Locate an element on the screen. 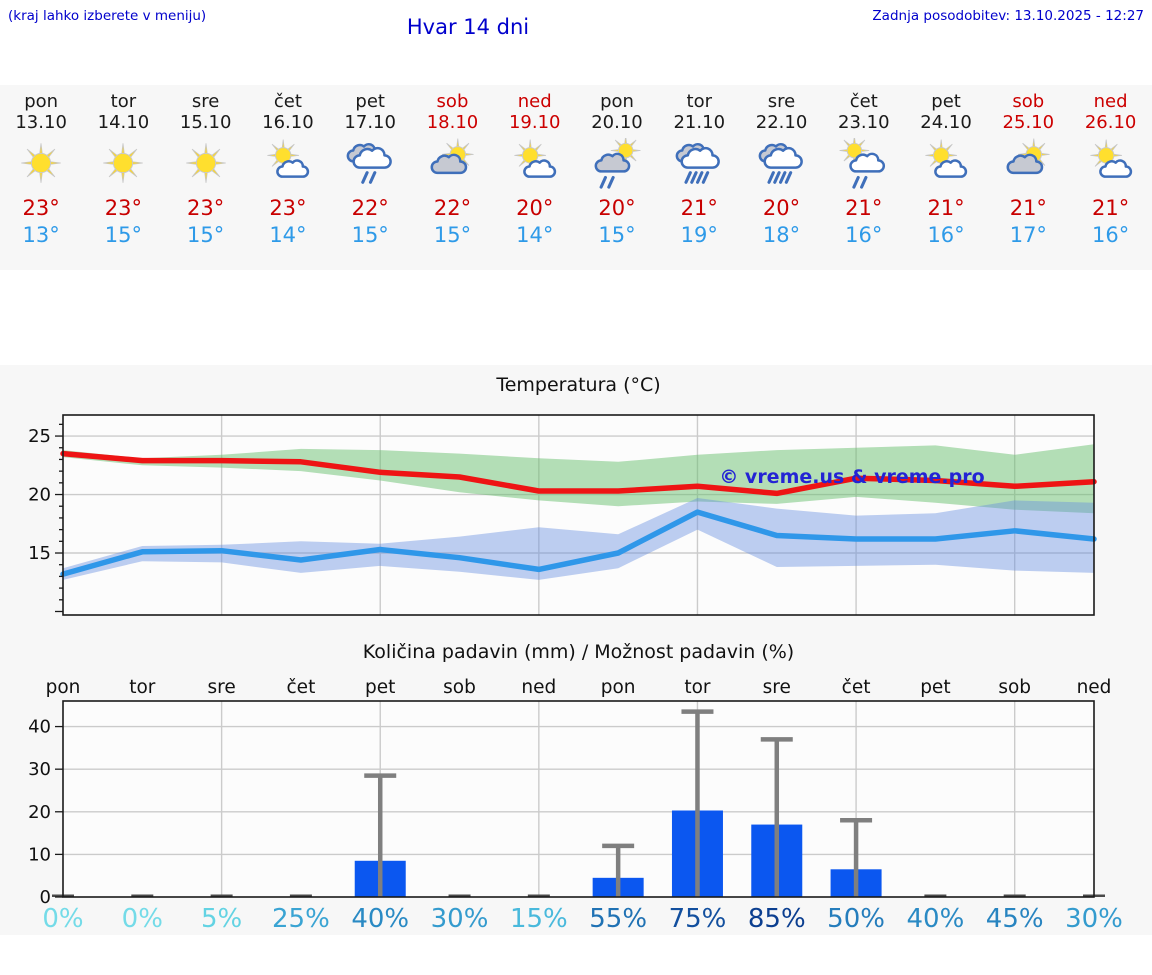 The image size is (1152, 975). precipitation-probability-label: 55% is located at coordinates (618, 919).